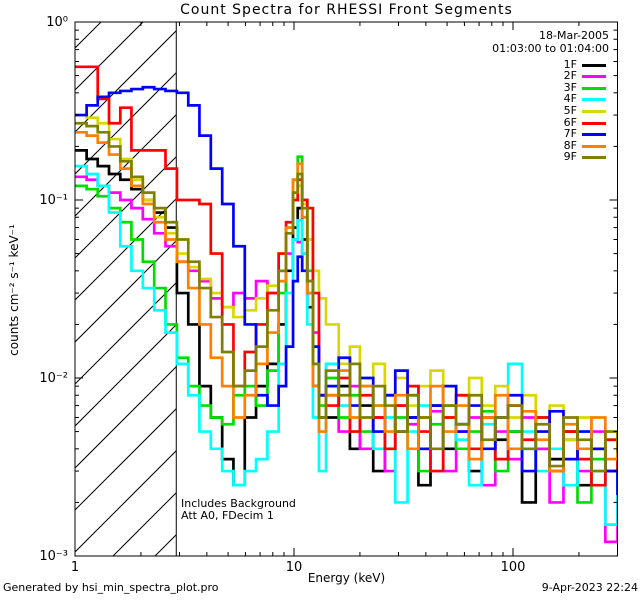  What do you see at coordinates (570, 110) in the screenshot?
I see `legend-label-5F: 5F` at bounding box center [570, 110].